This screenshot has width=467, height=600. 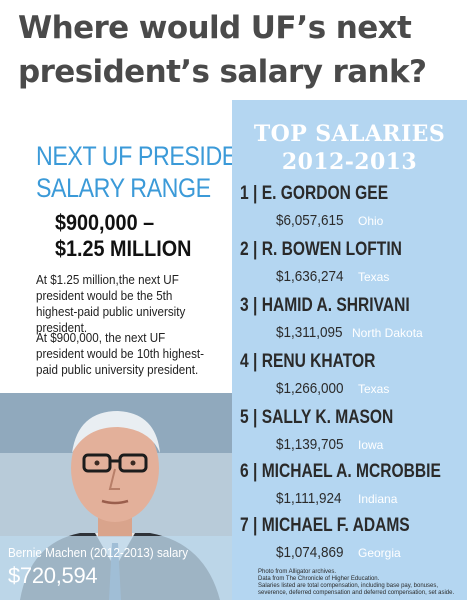 What do you see at coordinates (327, 417) in the screenshot?
I see `entry-name: SALLY K. MASON` at bounding box center [327, 417].